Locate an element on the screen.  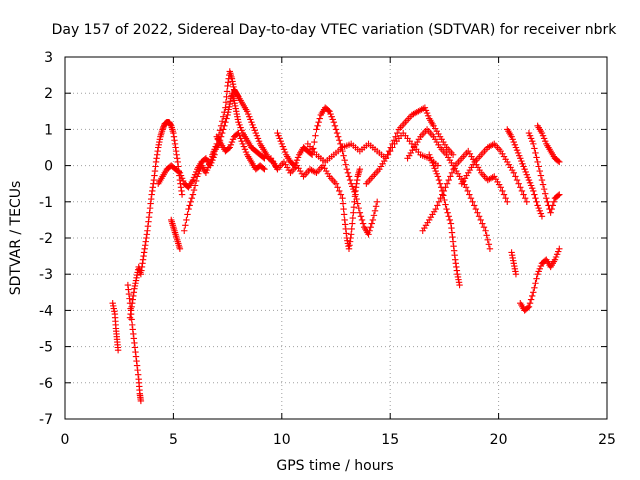
y-tick-label: 1 is located at coordinates (48, 130).